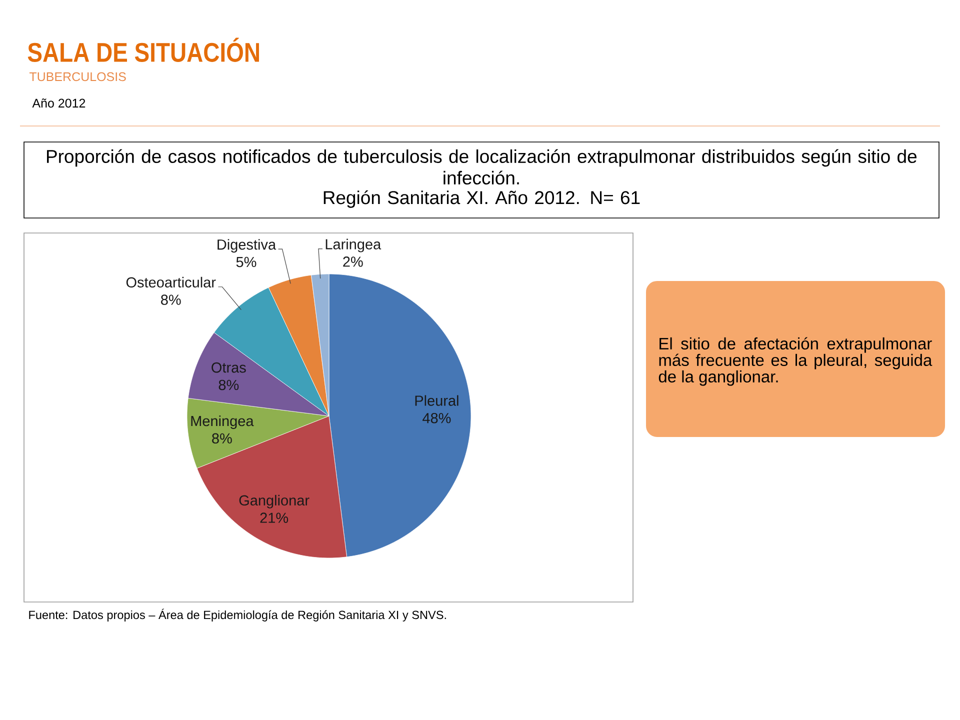 Image resolution: width=960 pixels, height=720 pixels. Describe the element at coordinates (171, 282) in the screenshot. I see `slice-label: Osteoarticular` at that location.